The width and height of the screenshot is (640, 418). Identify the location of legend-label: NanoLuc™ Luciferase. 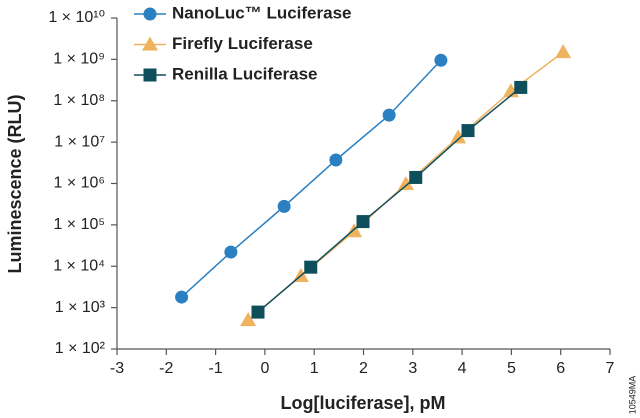
(262, 12).